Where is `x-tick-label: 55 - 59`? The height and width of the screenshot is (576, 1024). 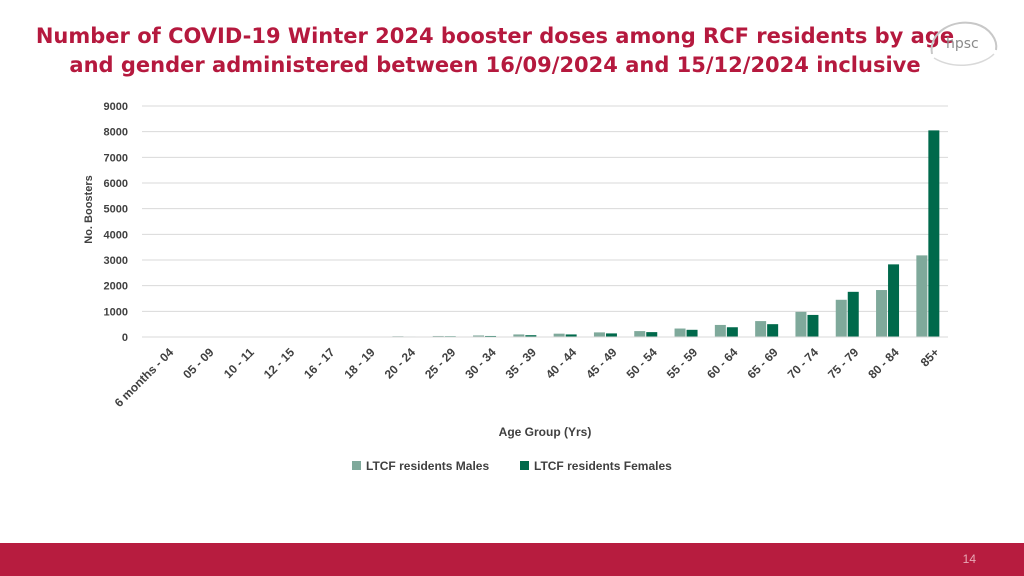
x-tick-label: 55 - 59 is located at coordinates (682, 363).